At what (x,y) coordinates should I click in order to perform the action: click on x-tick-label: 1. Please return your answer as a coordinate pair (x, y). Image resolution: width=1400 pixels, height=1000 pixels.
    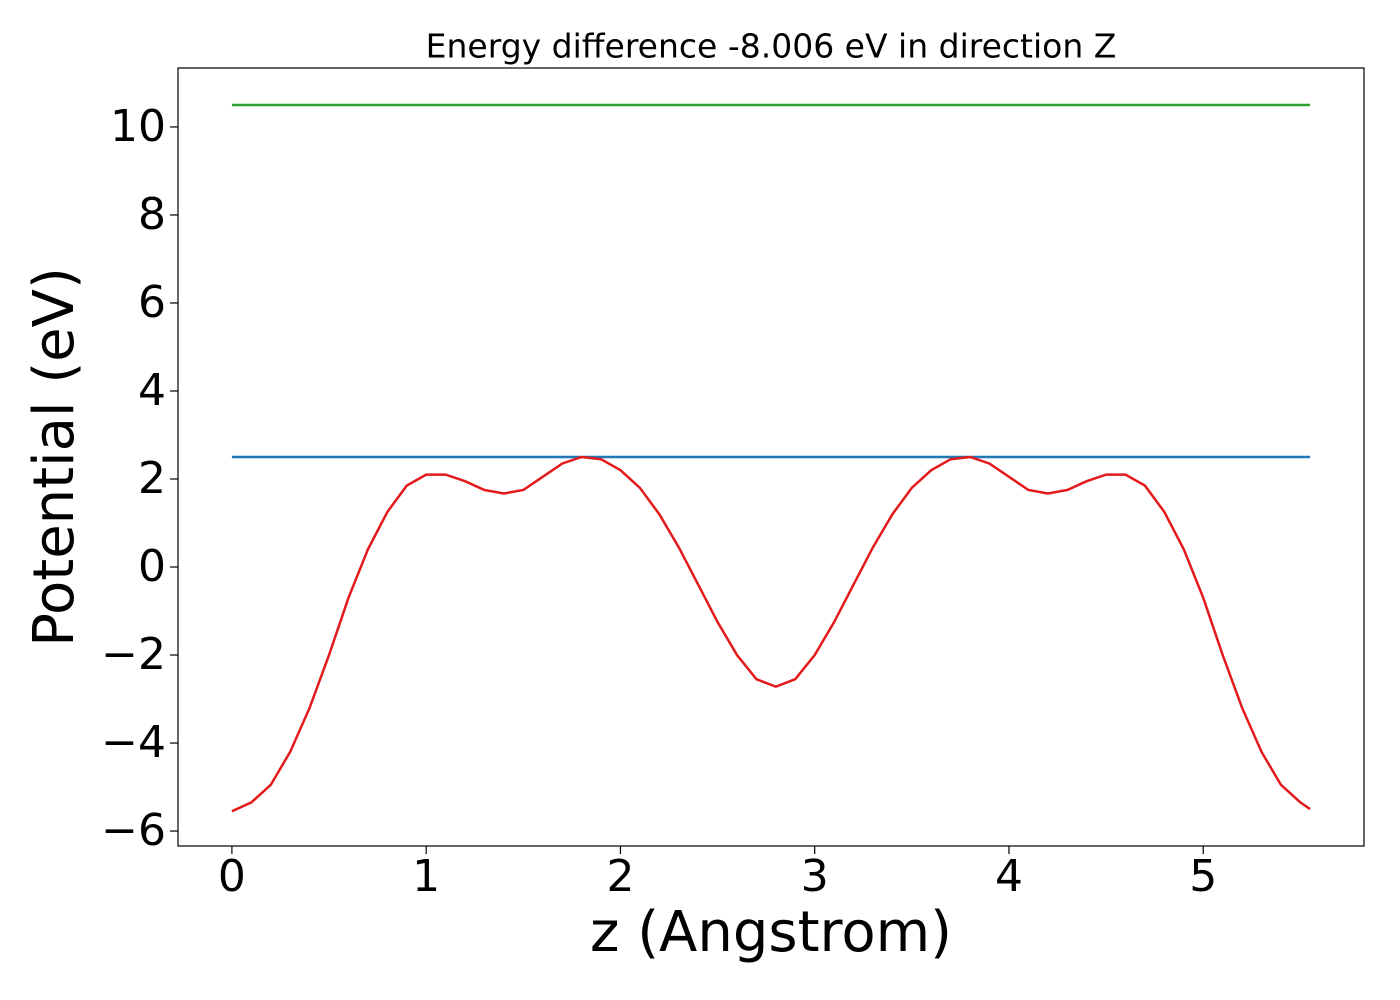
    Looking at the image, I should click on (426, 876).